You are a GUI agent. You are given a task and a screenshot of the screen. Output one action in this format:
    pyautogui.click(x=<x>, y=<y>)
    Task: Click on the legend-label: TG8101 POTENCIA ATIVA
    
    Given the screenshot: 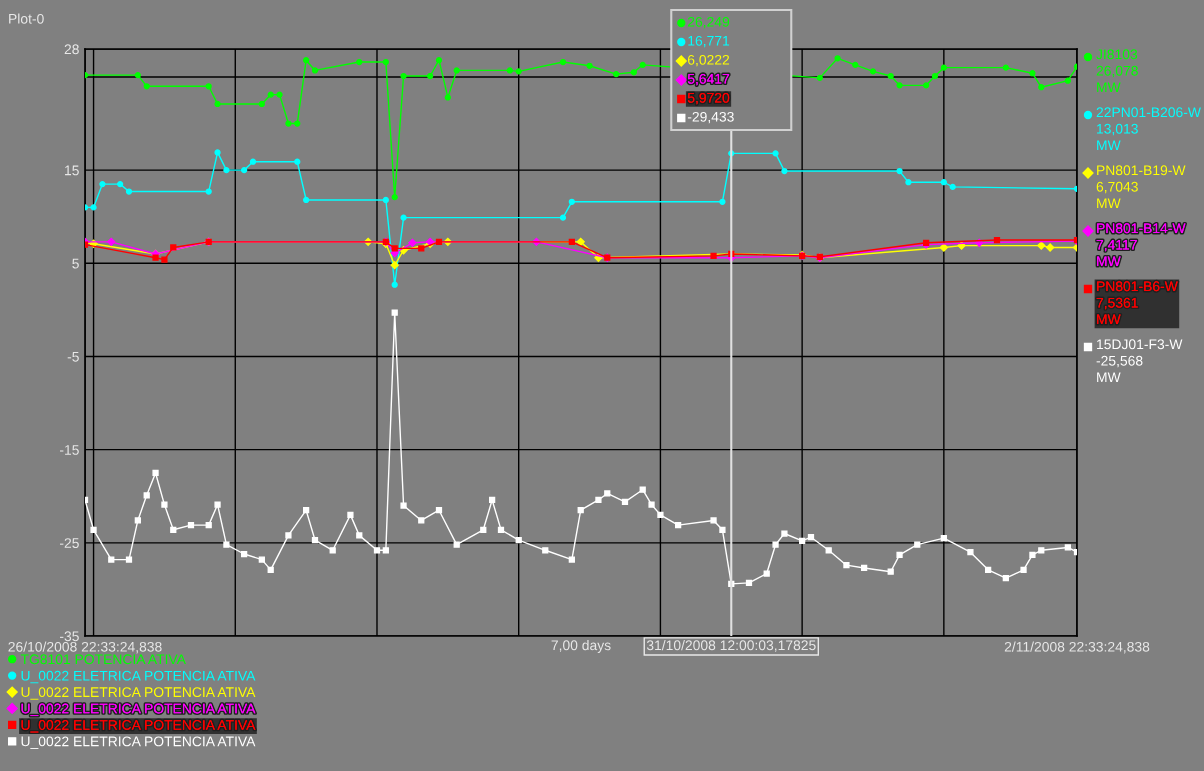 What is the action you would take?
    pyautogui.click(x=103, y=659)
    